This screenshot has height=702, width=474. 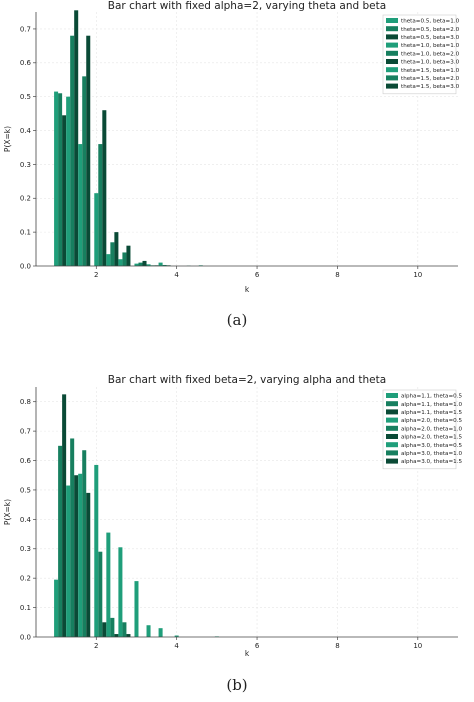 What do you see at coordinates (430, 22) in the screenshot?
I see `legend-label: theta=0.5, beta=1.0` at bounding box center [430, 22].